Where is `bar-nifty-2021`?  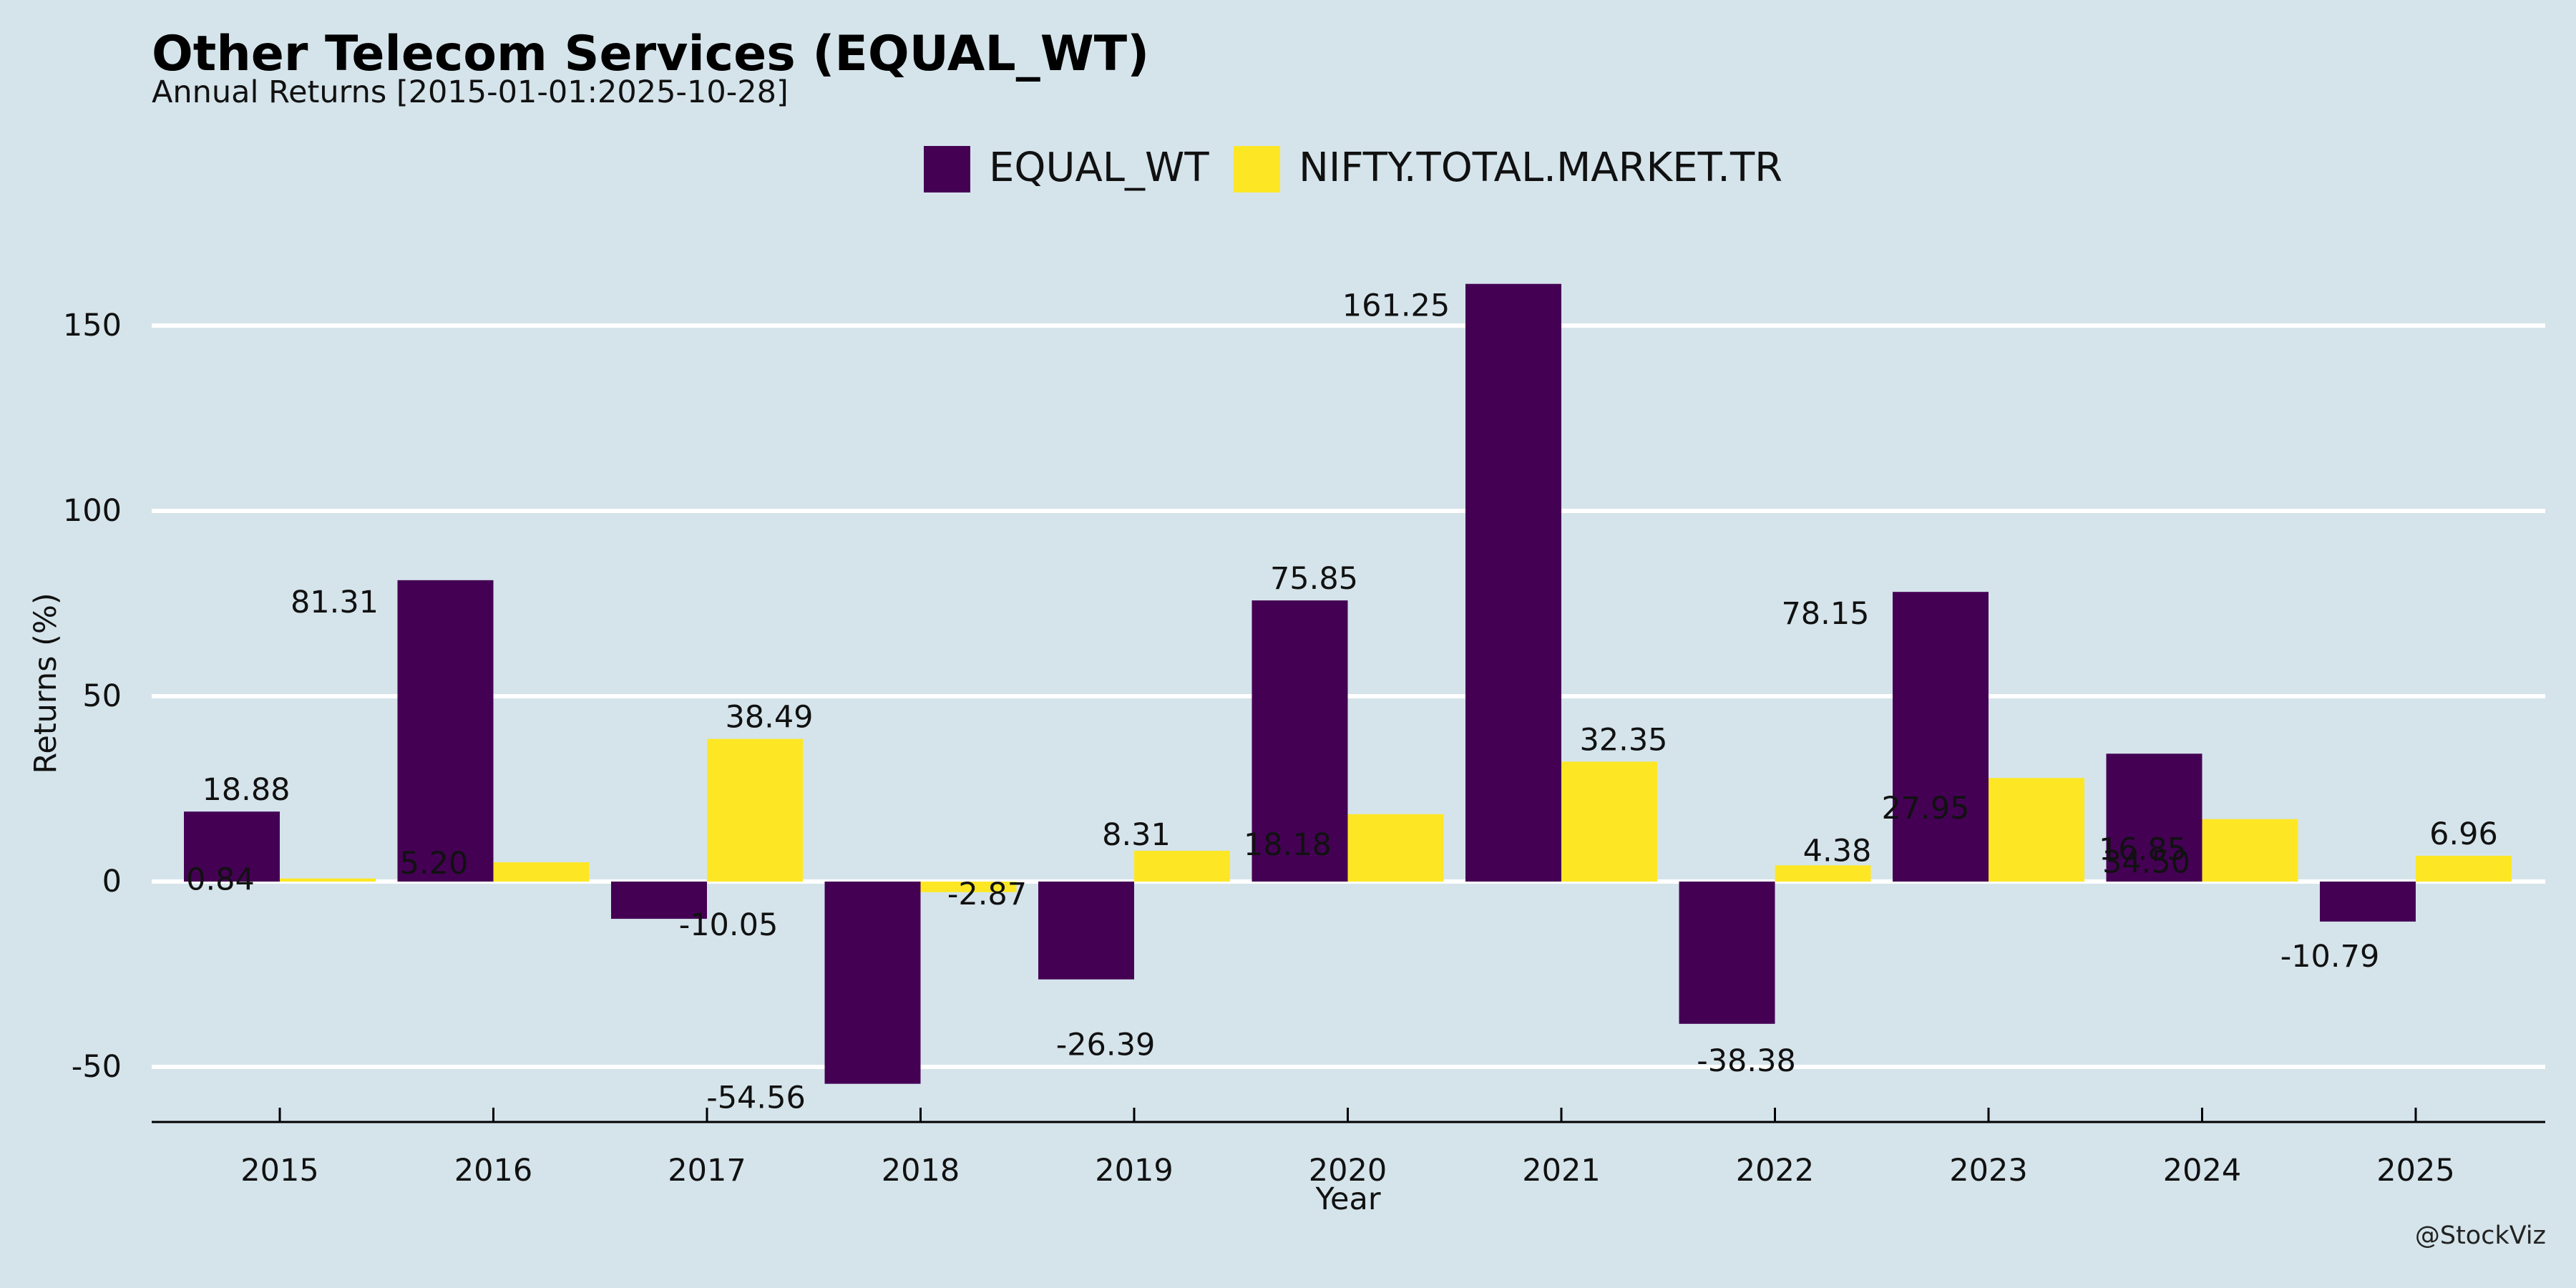 bar-nifty-2021 is located at coordinates (1609, 822).